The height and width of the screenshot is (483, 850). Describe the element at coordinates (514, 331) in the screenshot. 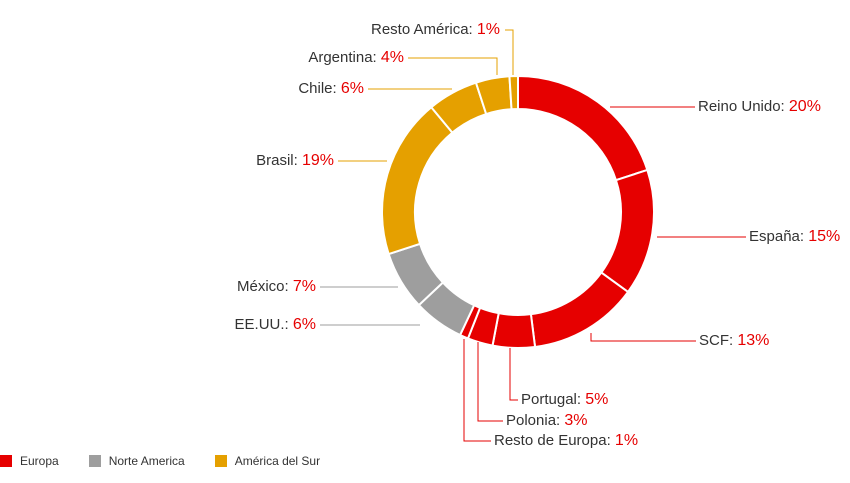

I see `slice-portugal` at that location.